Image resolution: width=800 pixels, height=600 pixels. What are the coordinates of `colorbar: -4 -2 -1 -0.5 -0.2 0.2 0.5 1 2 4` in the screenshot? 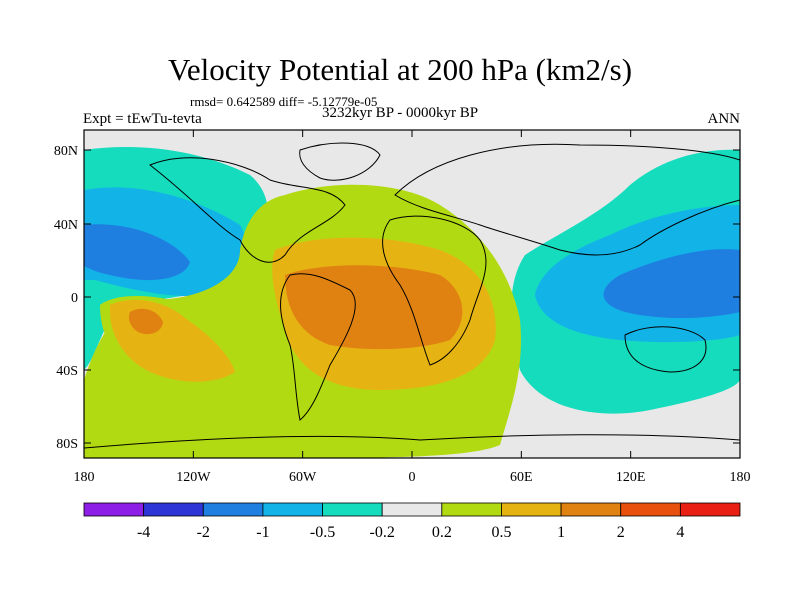 It's located at (412, 521).